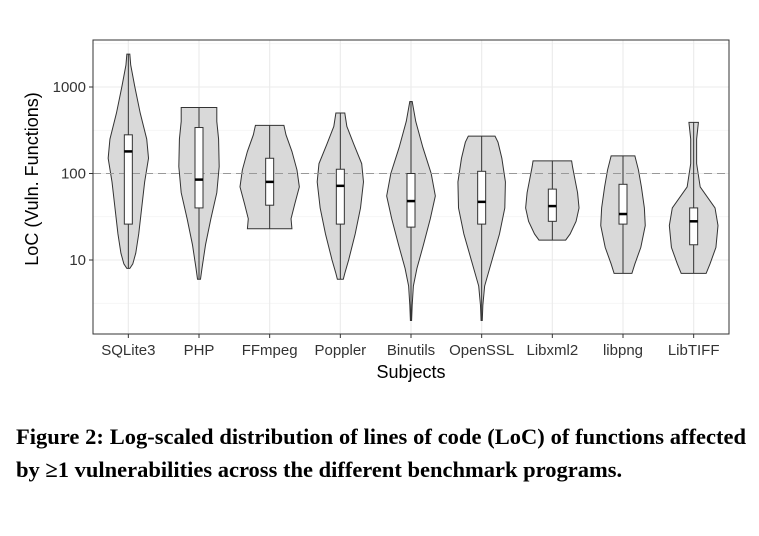  What do you see at coordinates (340, 350) in the screenshot?
I see `x-tick-label: Poppler` at bounding box center [340, 350].